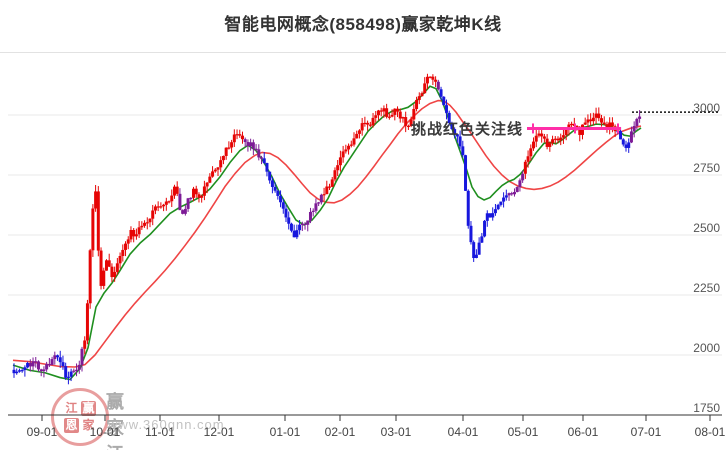  Describe the element at coordinates (706, 228) in the screenshot. I see `y-axis-label: 2500` at that location.